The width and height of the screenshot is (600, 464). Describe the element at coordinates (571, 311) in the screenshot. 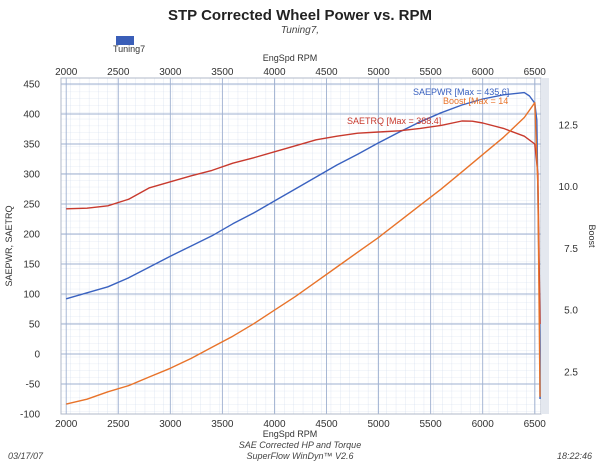

I see `y-tick-label-right: 5.0` at that location.